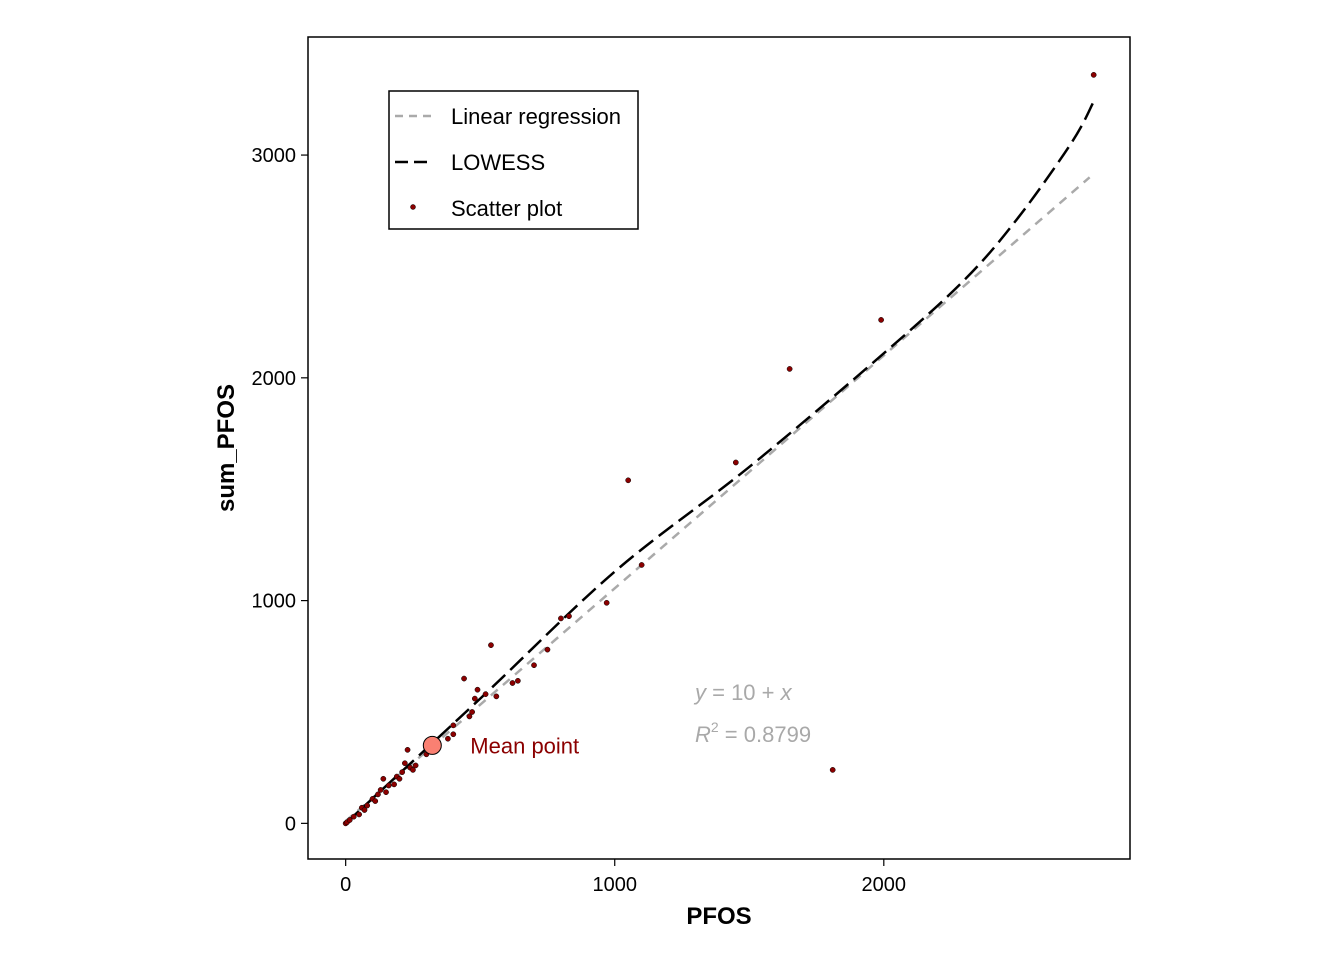 The width and height of the screenshot is (1344, 960). I want to click on equation-rhs: = 10 +, so click(743, 692).